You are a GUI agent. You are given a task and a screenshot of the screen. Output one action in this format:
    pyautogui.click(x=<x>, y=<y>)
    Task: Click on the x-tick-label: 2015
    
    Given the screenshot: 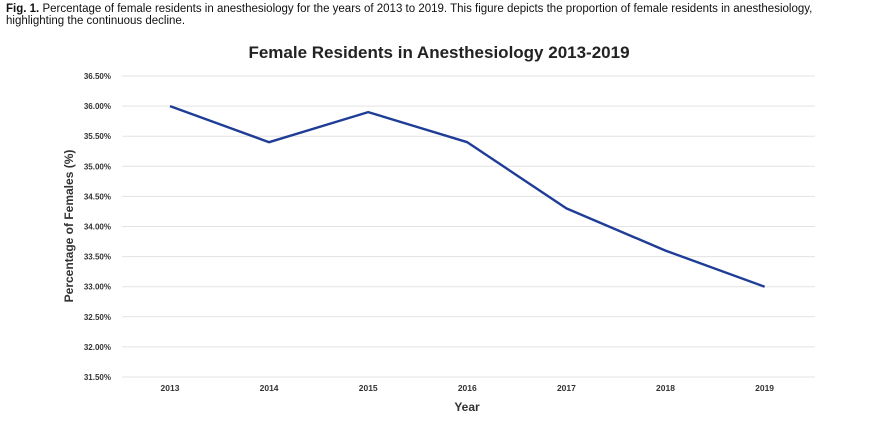 What is the action you would take?
    pyautogui.click(x=368, y=388)
    